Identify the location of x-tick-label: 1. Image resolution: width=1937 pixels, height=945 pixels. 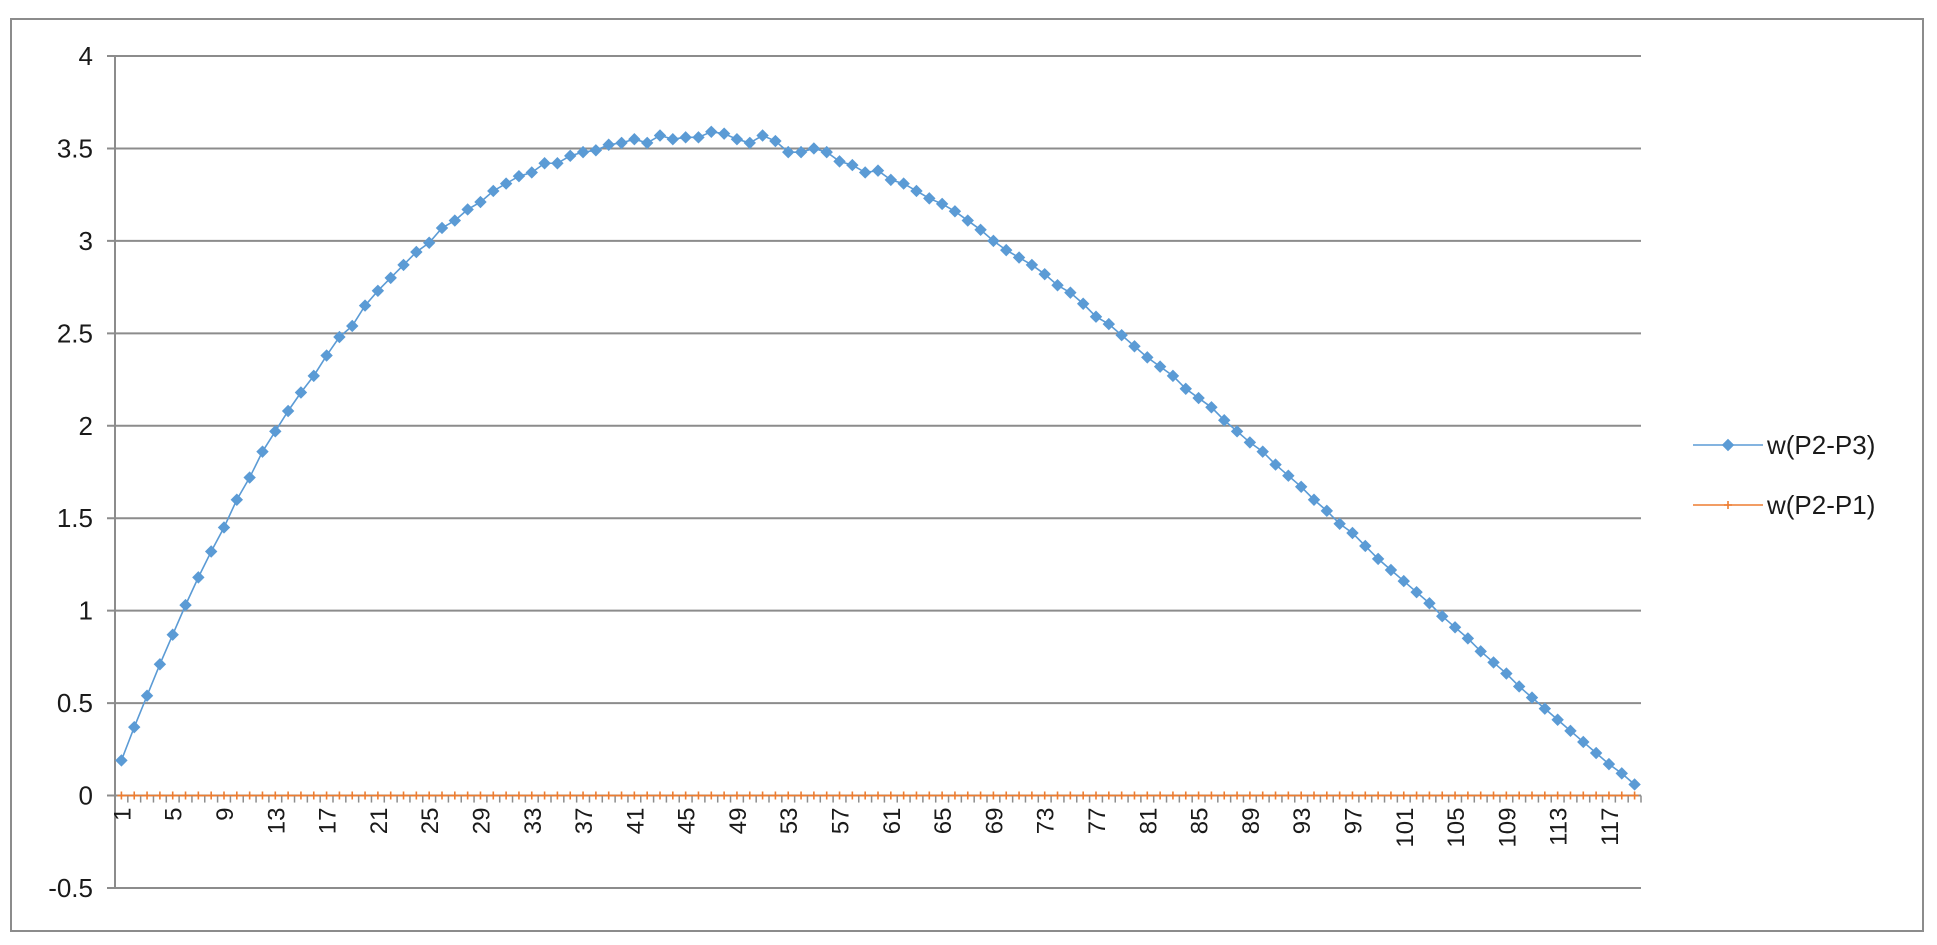
(122, 814).